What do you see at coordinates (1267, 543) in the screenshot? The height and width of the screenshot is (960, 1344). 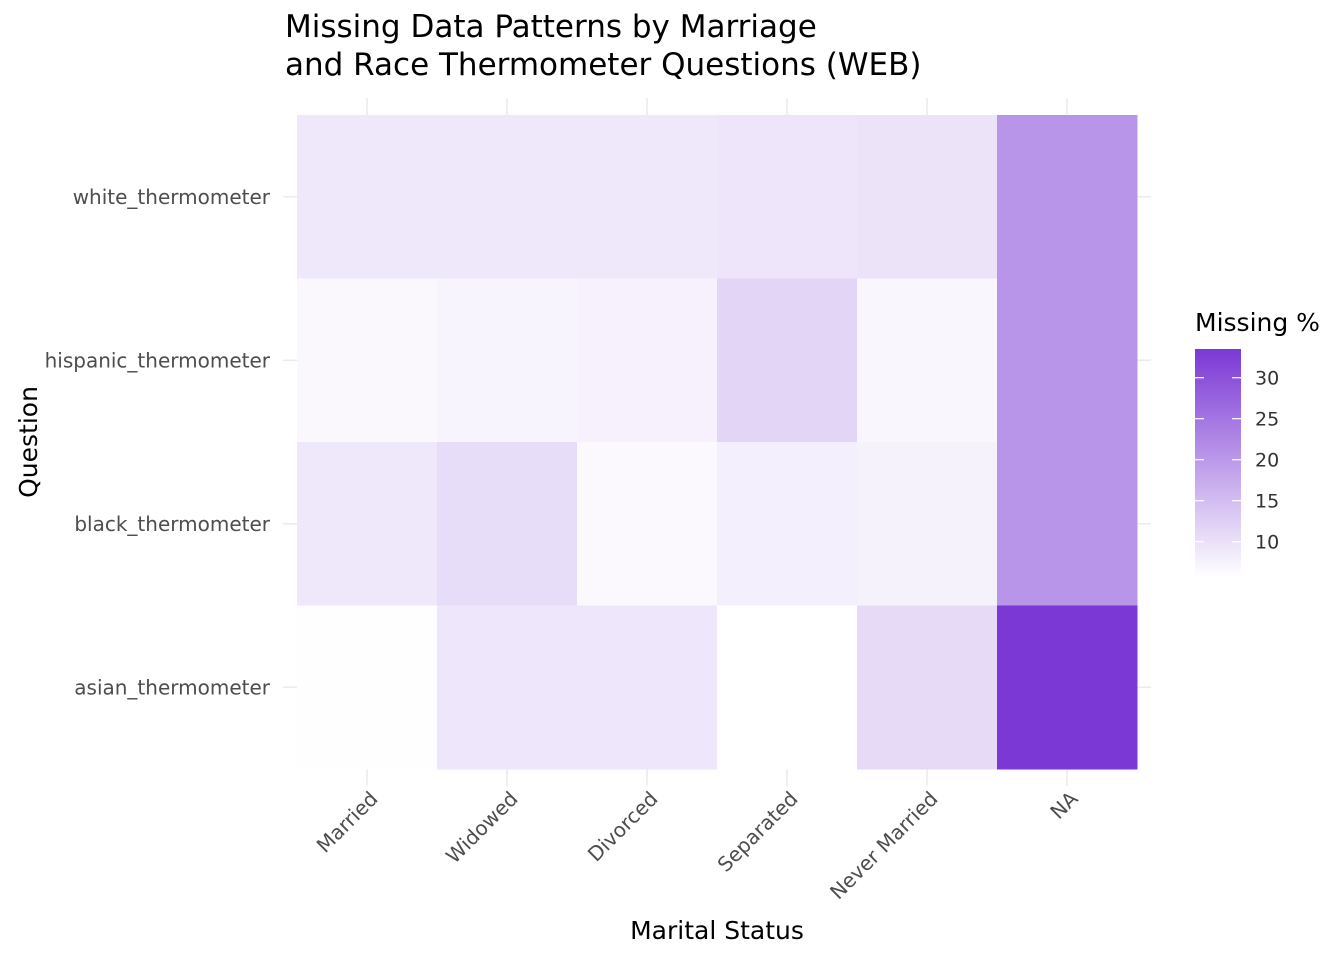 I see `legend-tick-label-10: 10` at bounding box center [1267, 543].